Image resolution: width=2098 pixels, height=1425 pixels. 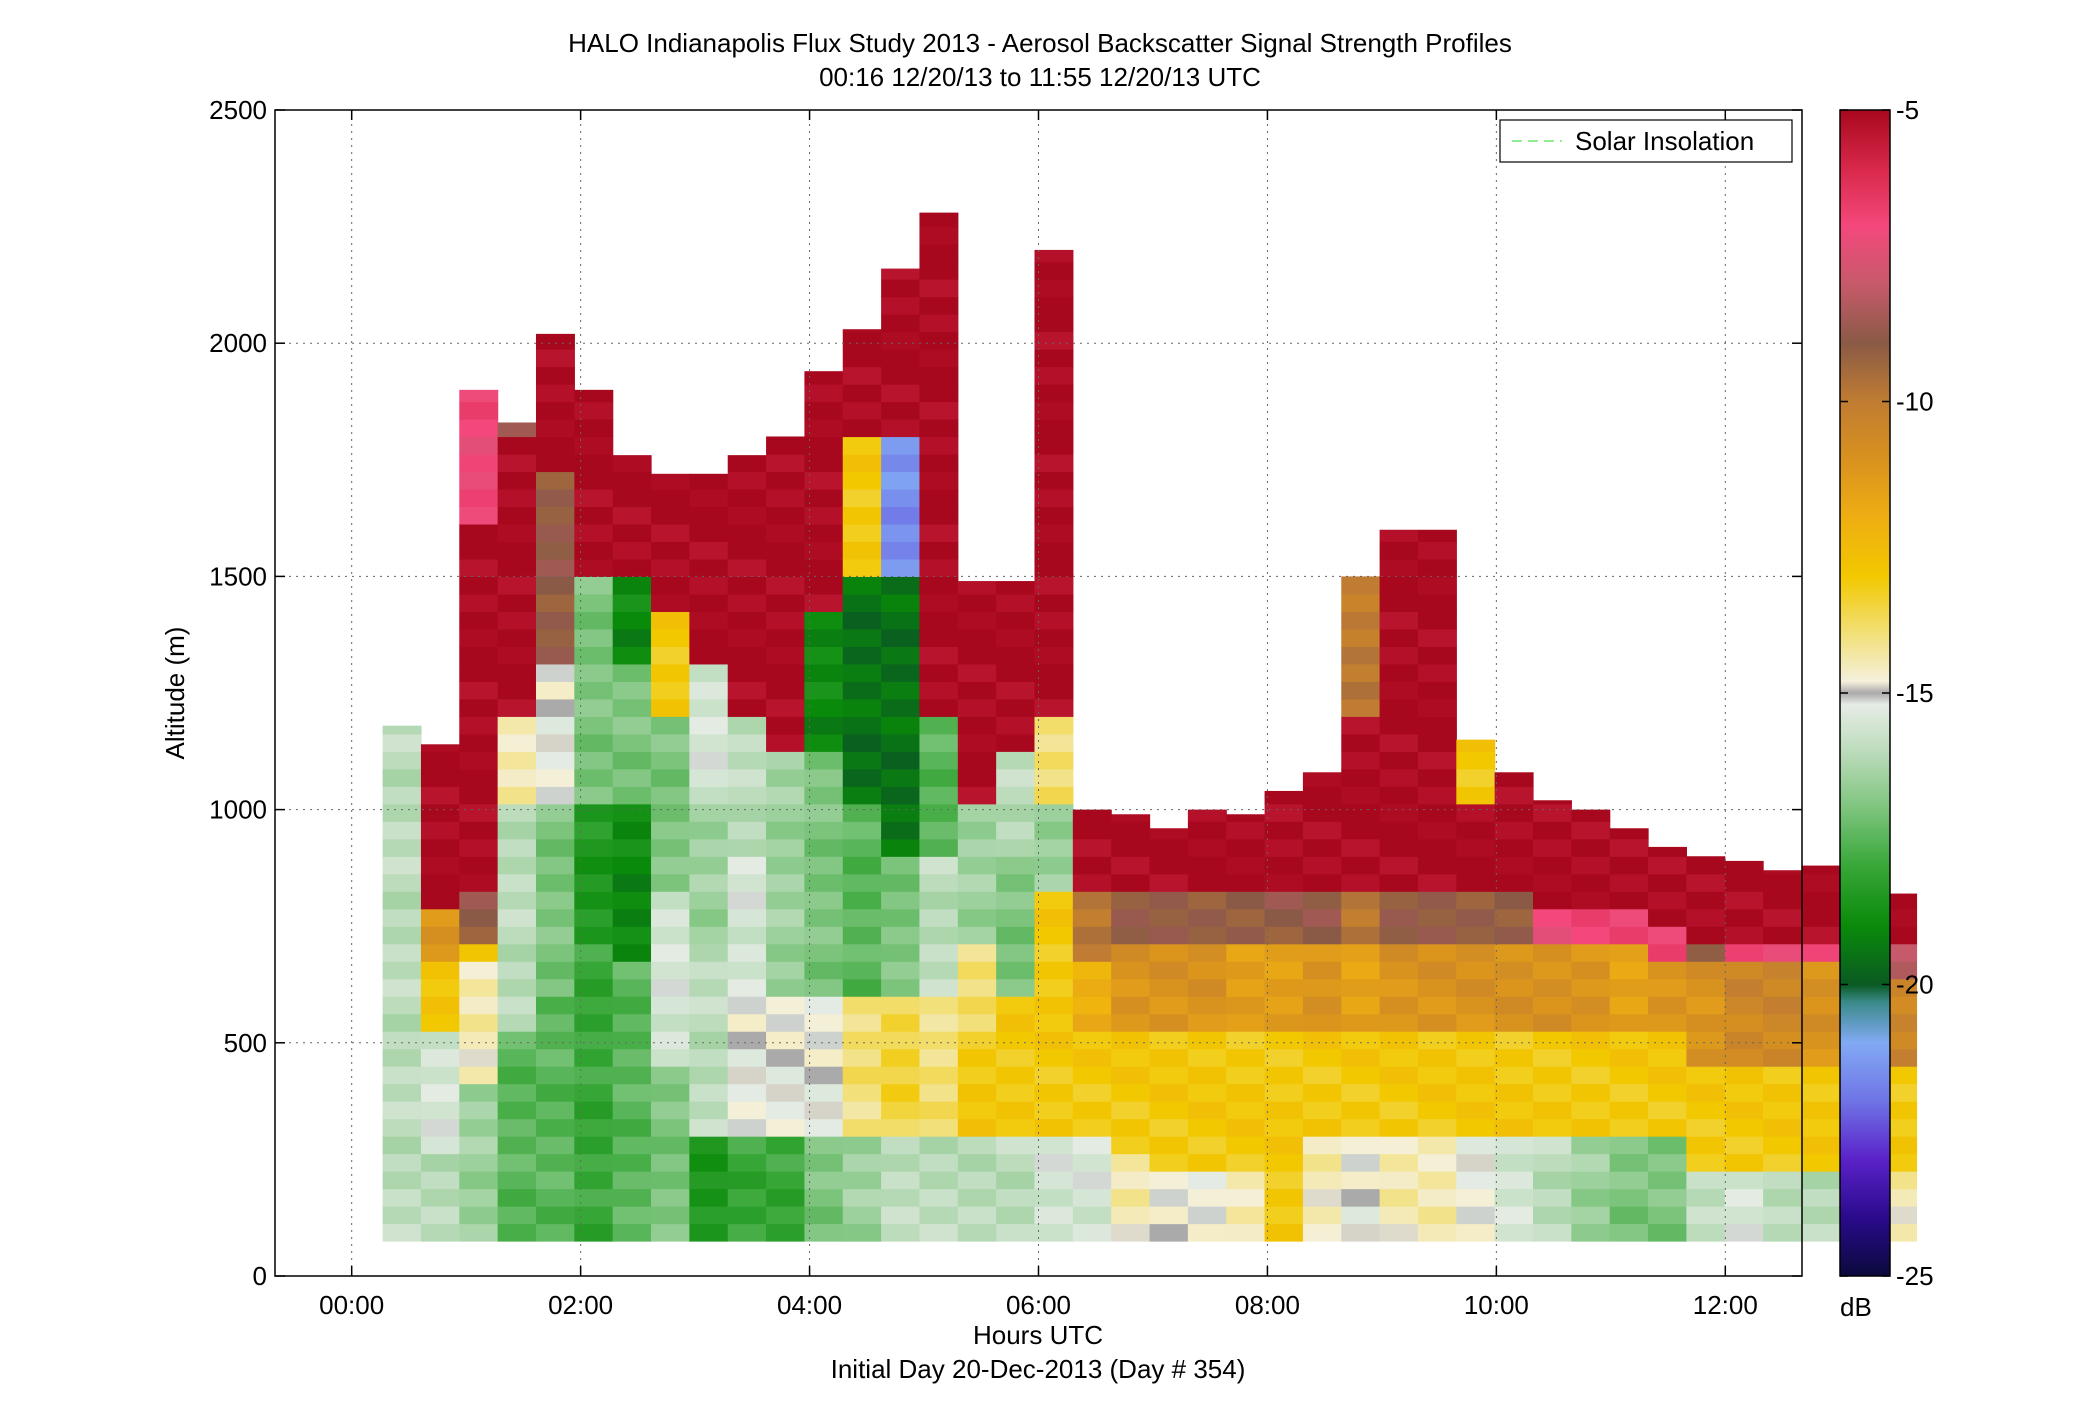 What do you see at coordinates (1038, 1369) in the screenshot?
I see `x-axis-sublabel: Initial Day 20-Dec-2013 (Day # 354)` at bounding box center [1038, 1369].